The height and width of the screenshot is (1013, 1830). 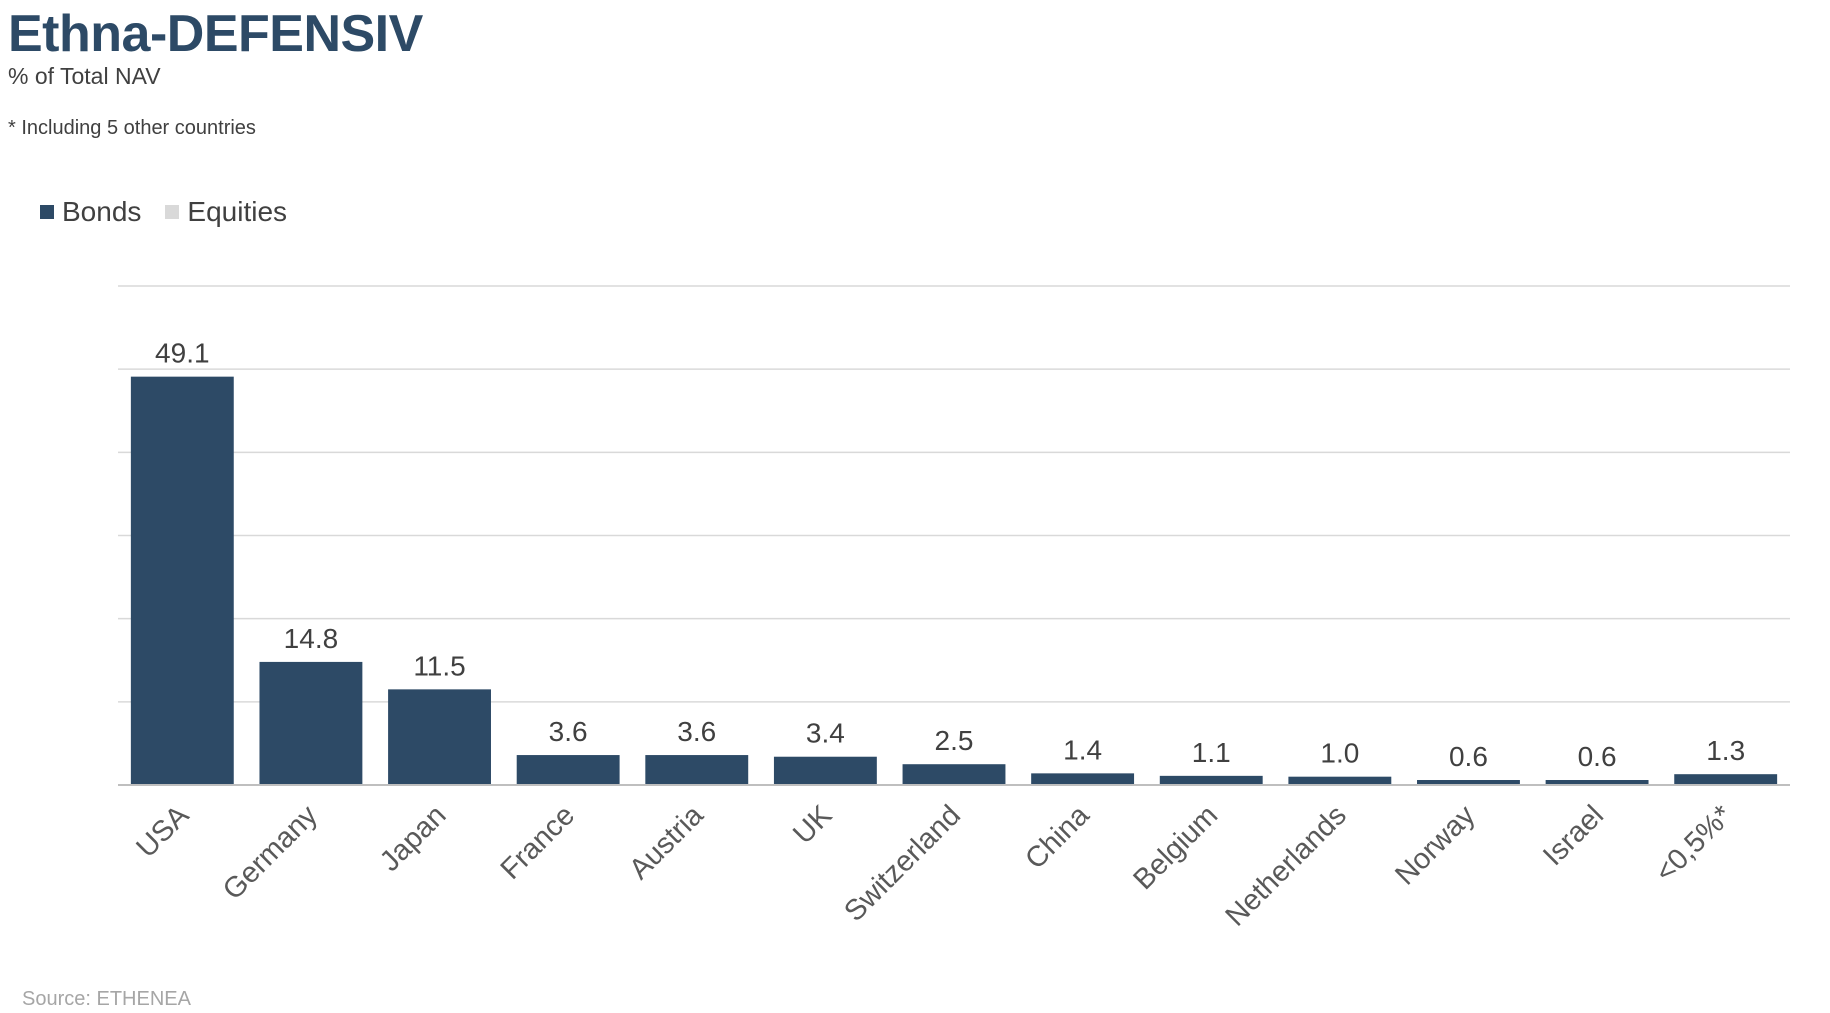 What do you see at coordinates (813, 825) in the screenshot?
I see `x-tick-label-5: UK` at bounding box center [813, 825].